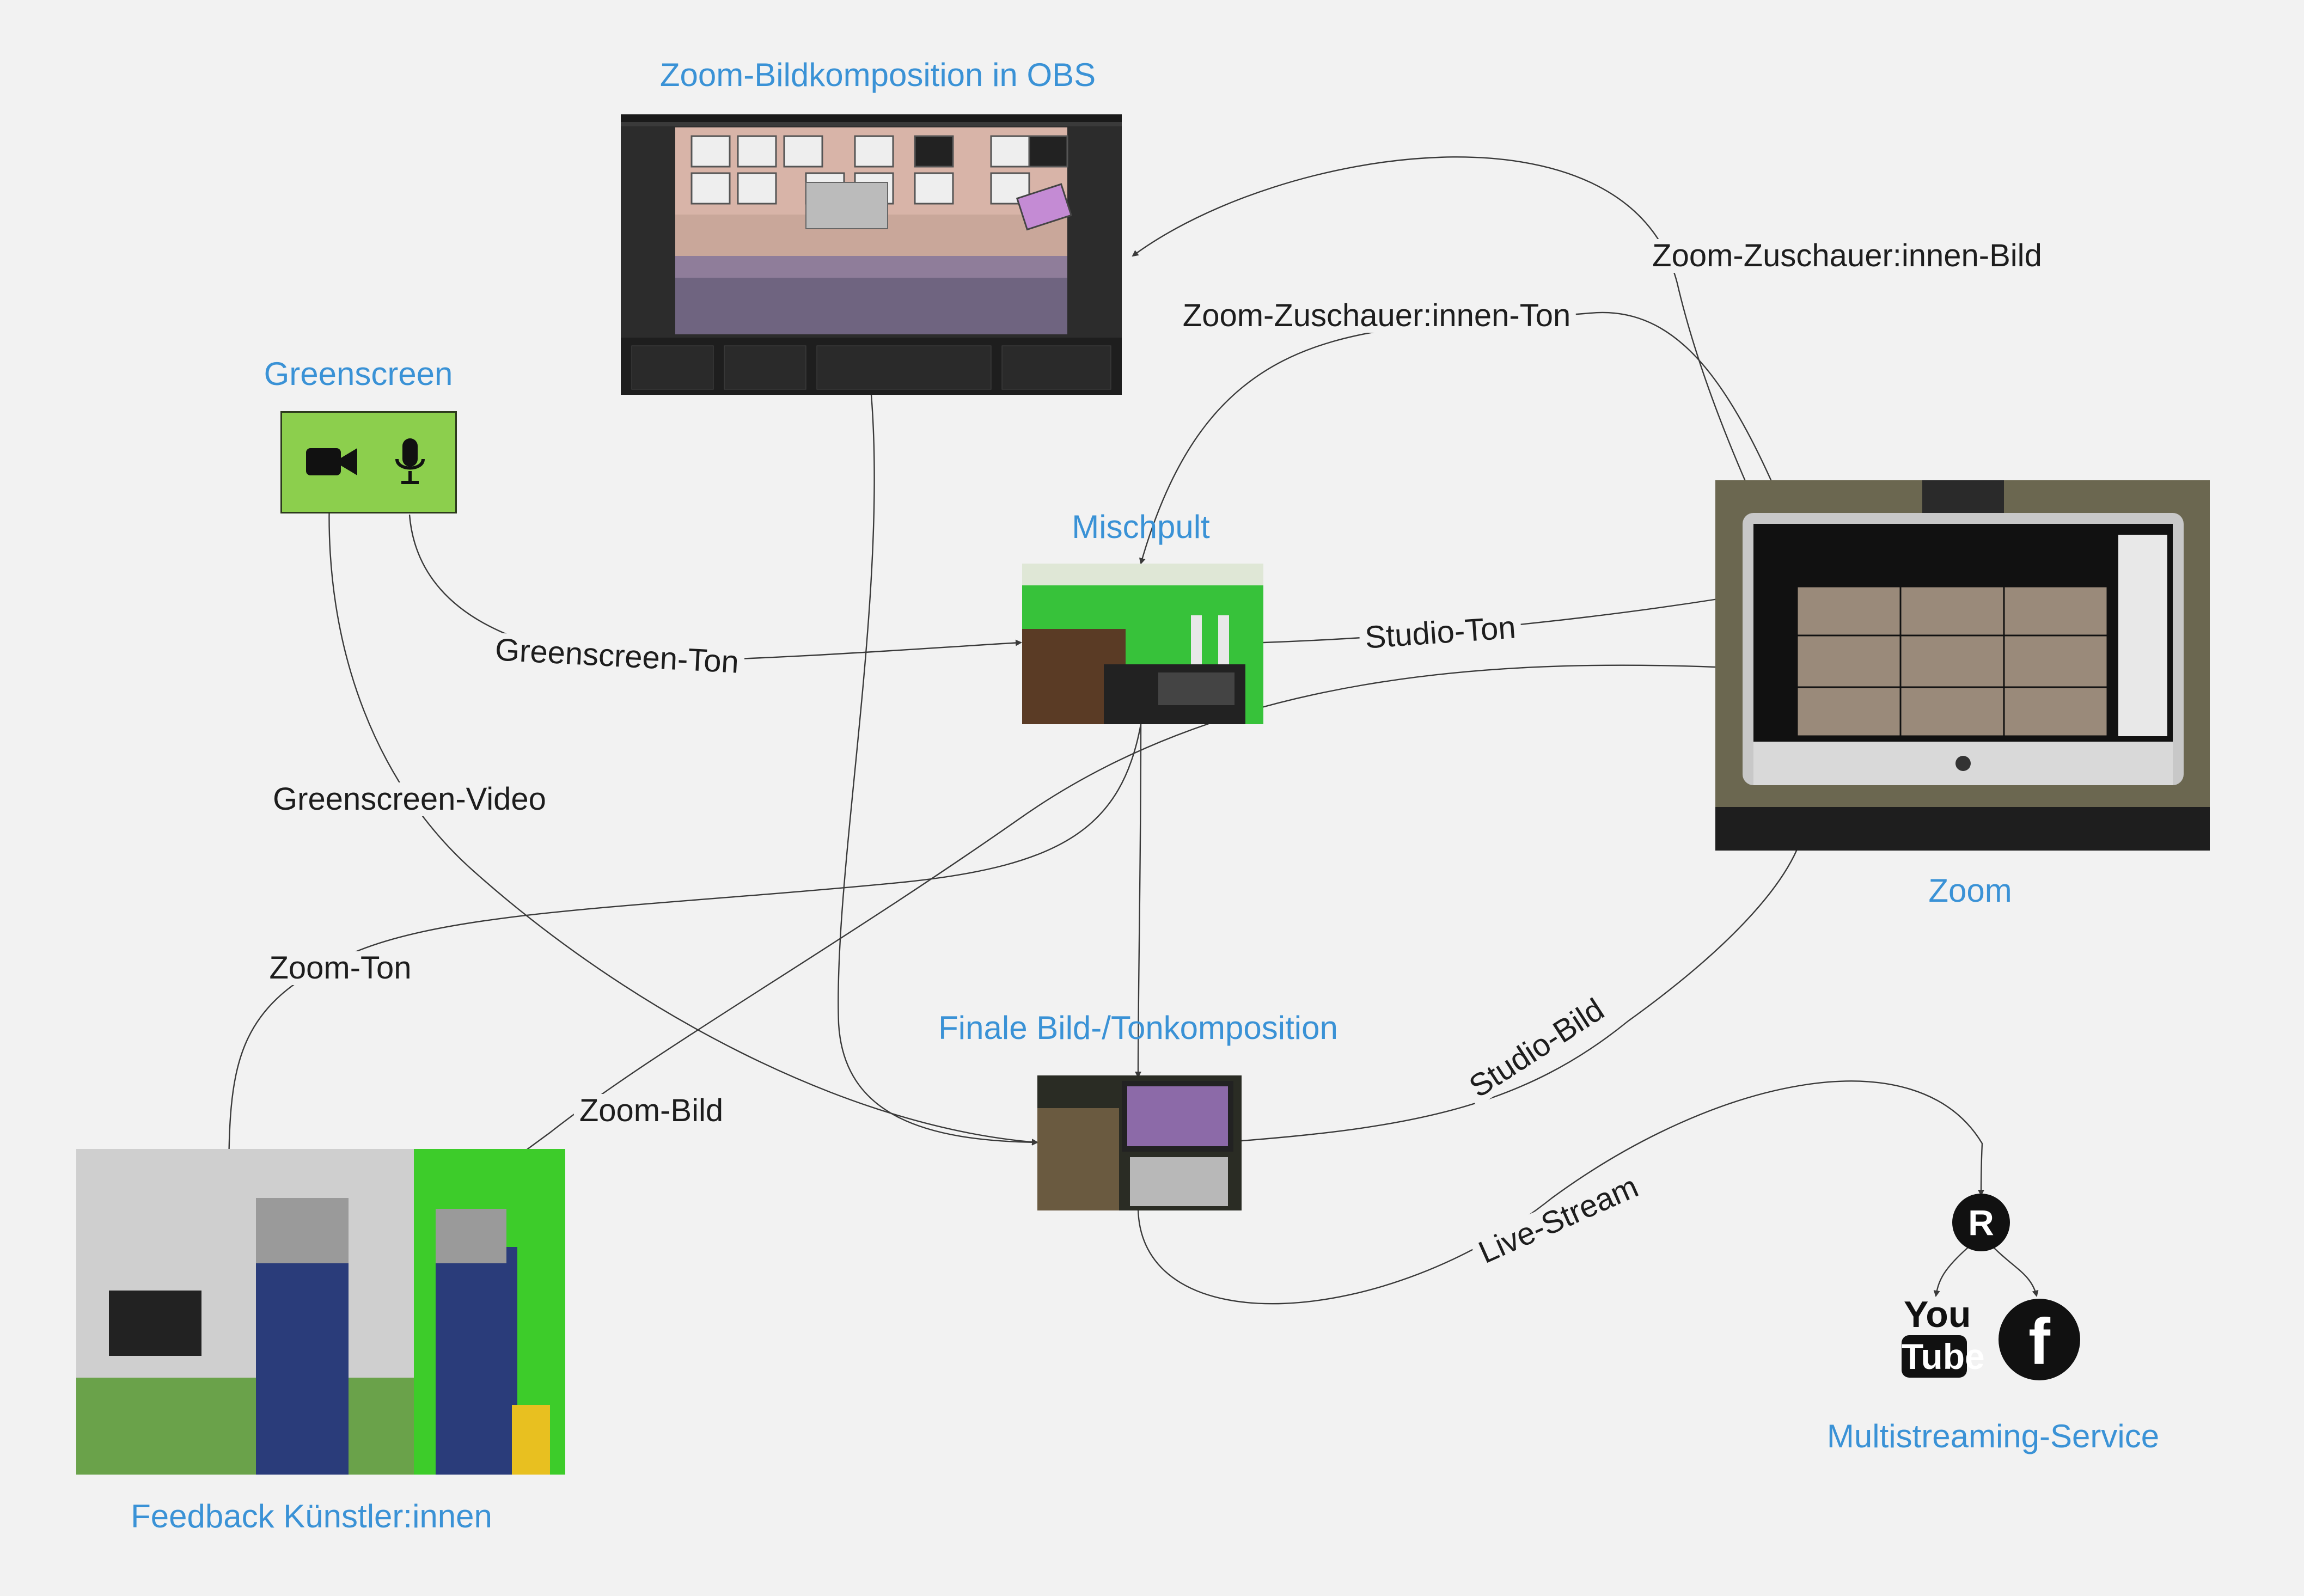 The image size is (2304, 1596). What do you see at coordinates (410, 799) in the screenshot?
I see `edge-label-greenscreen-video: Greenscreen-Video` at bounding box center [410, 799].